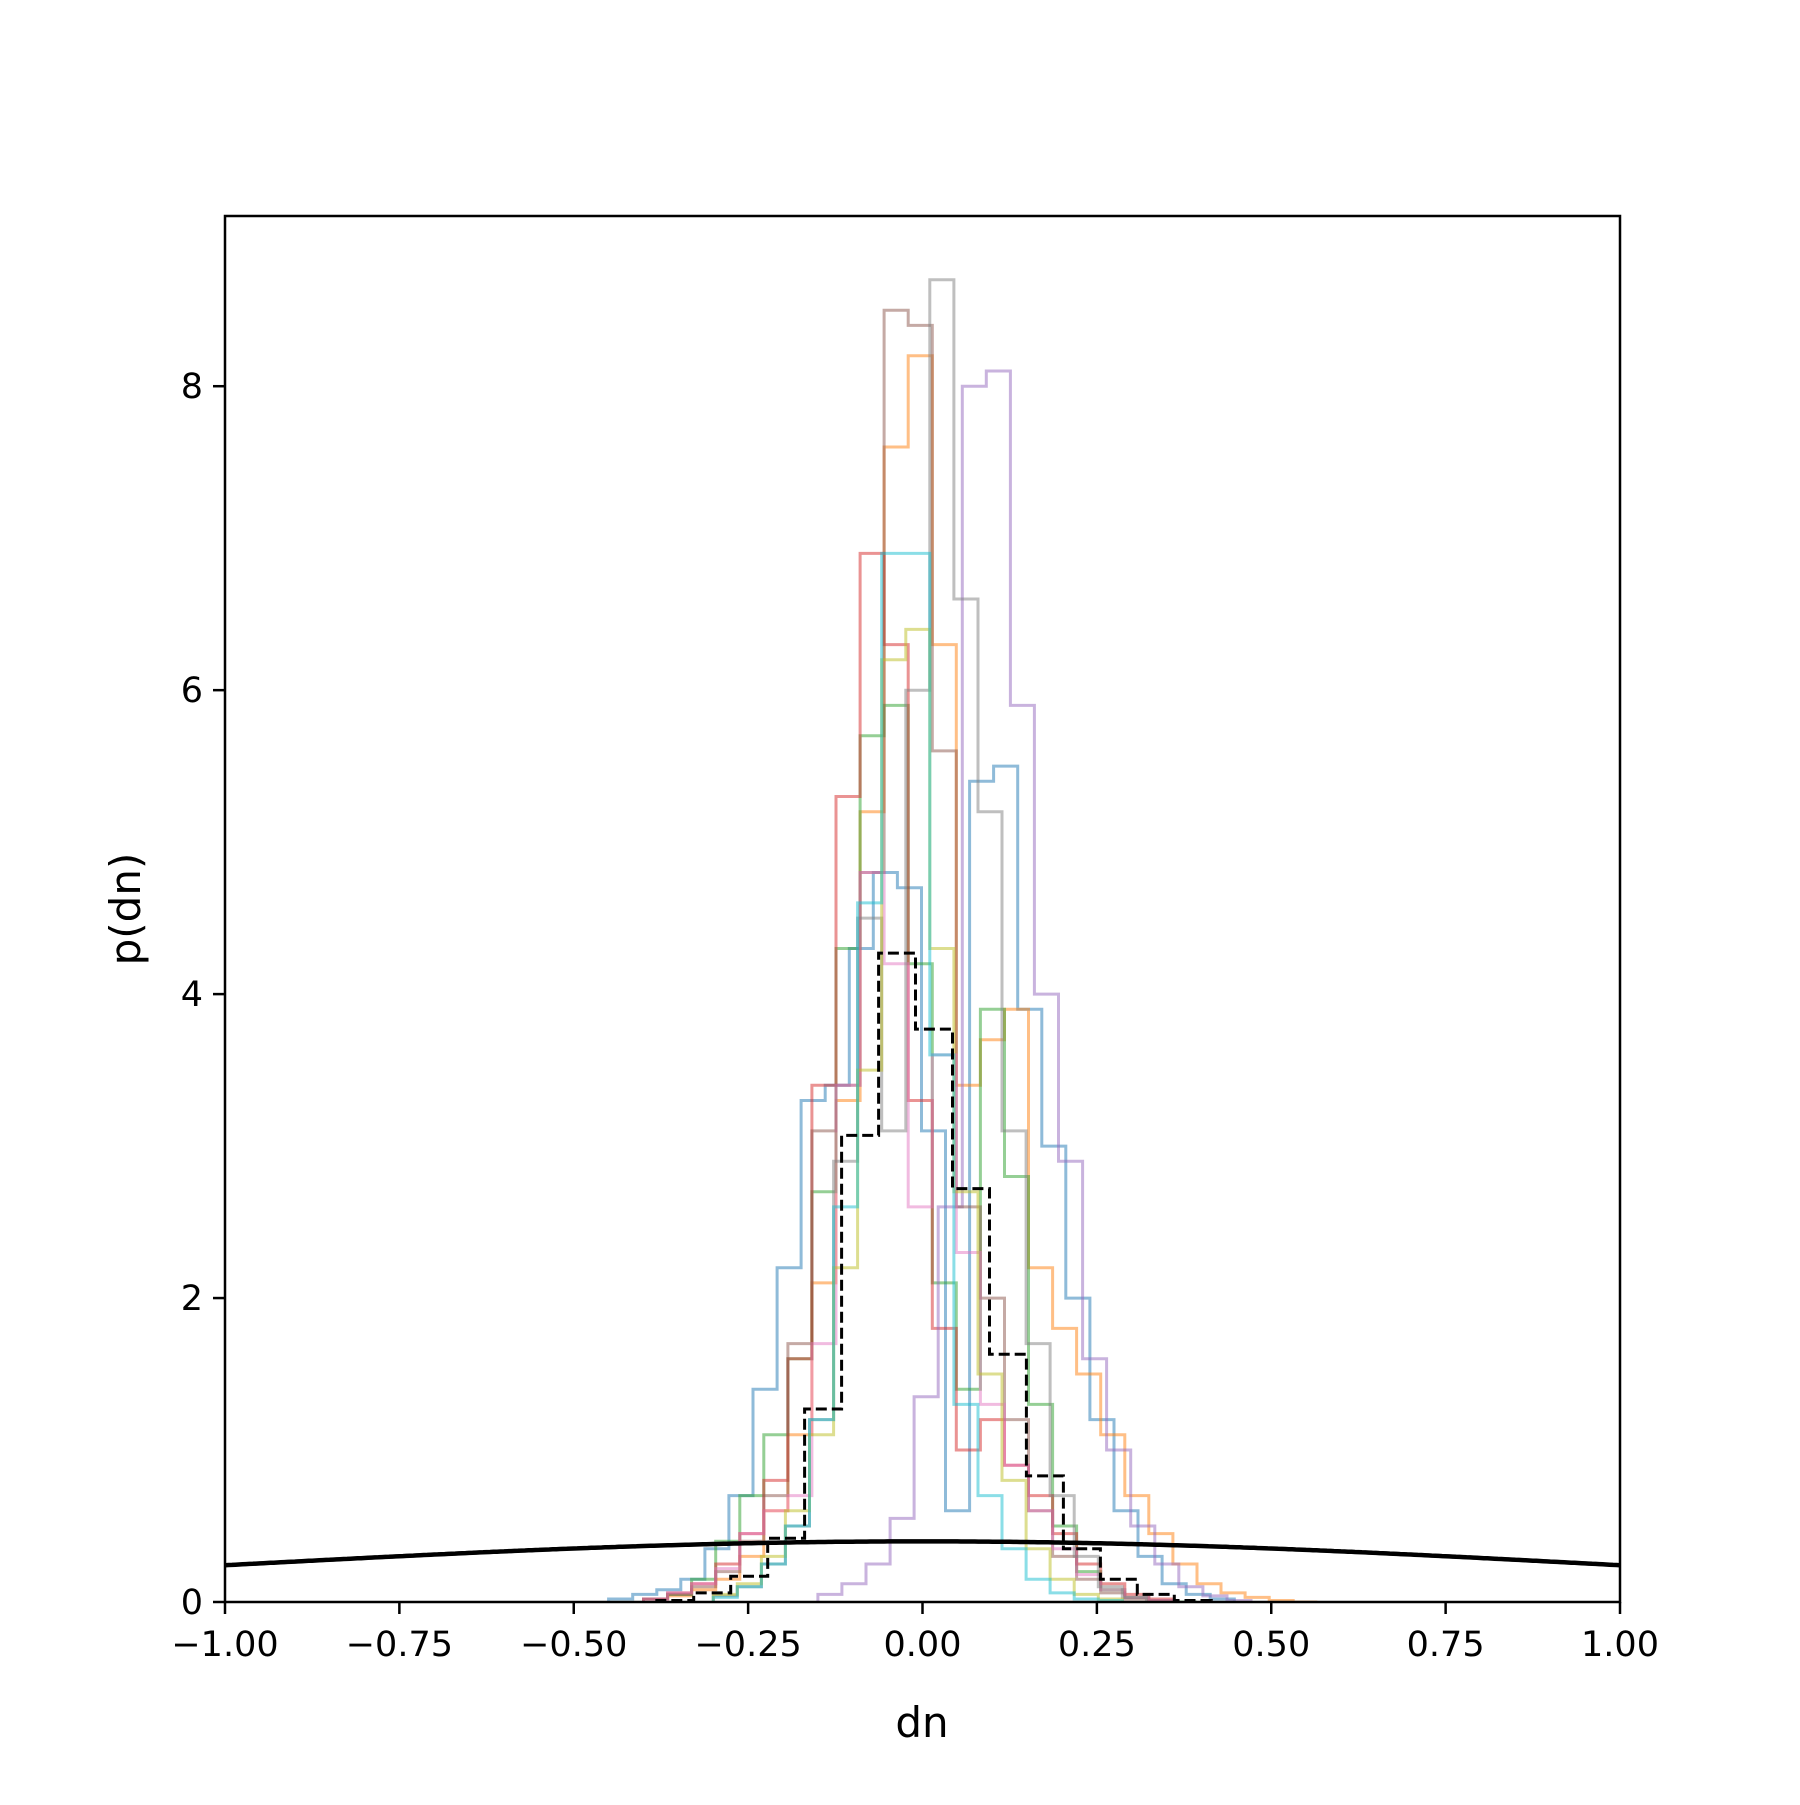  What do you see at coordinates (1620, 1645) in the screenshot?
I see `x-tick-label: 1.00` at bounding box center [1620, 1645].